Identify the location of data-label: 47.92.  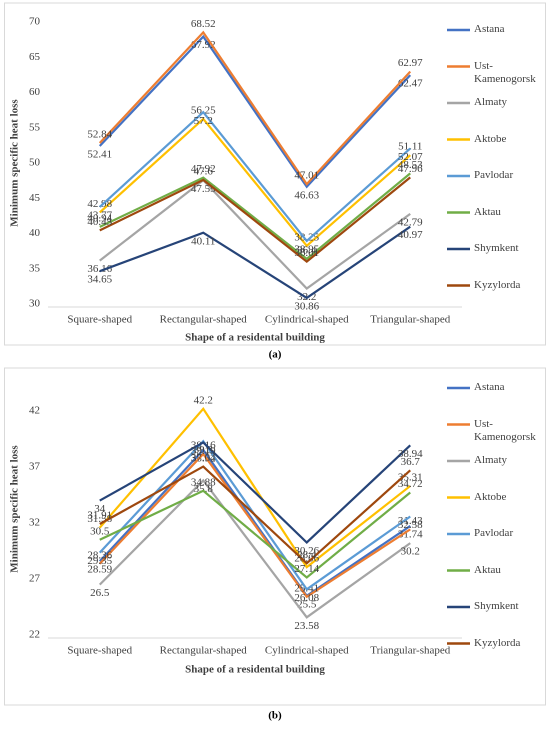
(203, 169).